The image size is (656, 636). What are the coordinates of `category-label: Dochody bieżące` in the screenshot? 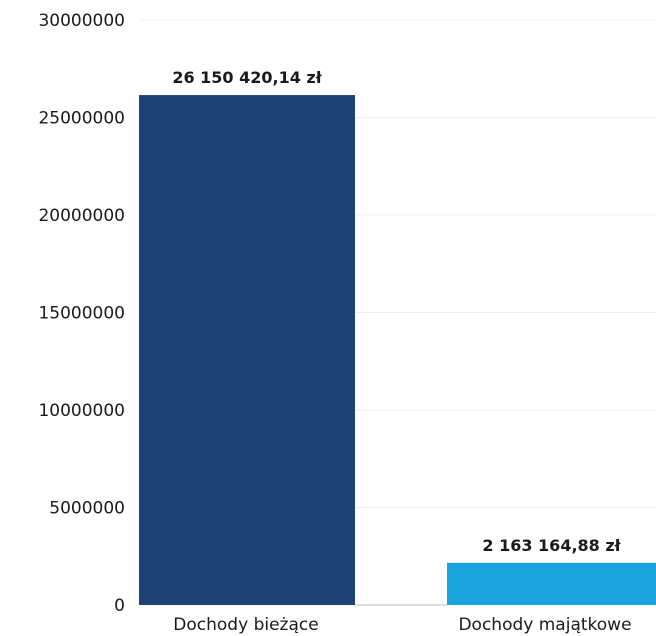 It's located at (245, 625).